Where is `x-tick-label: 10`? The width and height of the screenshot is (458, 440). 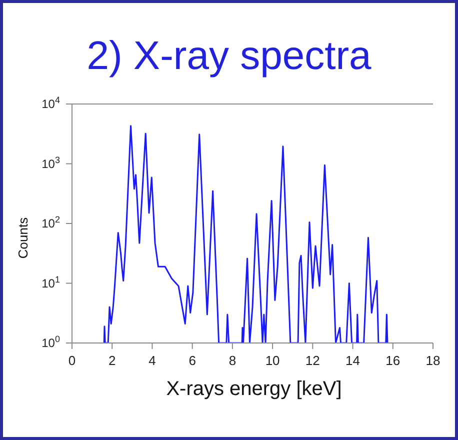 x-tick-label: 10 is located at coordinates (272, 360).